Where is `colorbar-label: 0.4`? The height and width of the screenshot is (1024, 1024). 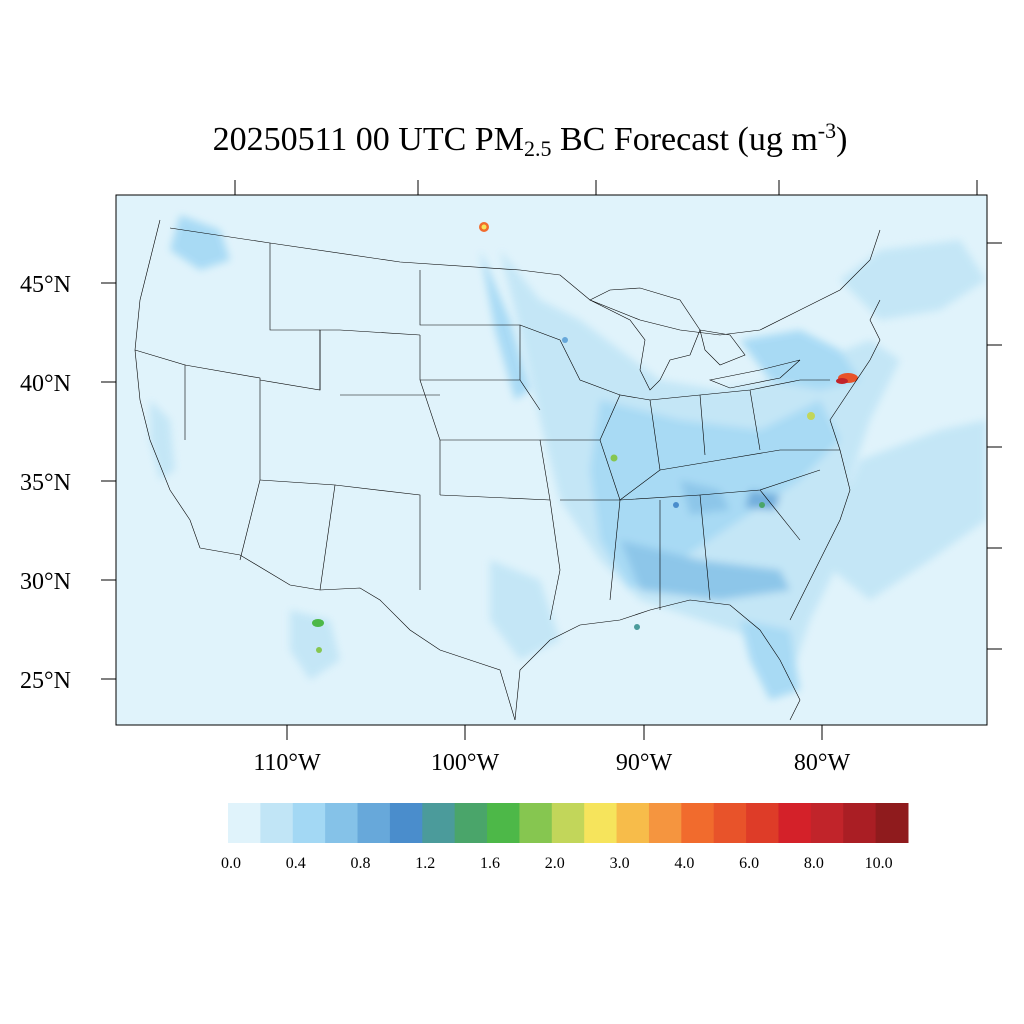 colorbar-label: 0.4 is located at coordinates (296, 863).